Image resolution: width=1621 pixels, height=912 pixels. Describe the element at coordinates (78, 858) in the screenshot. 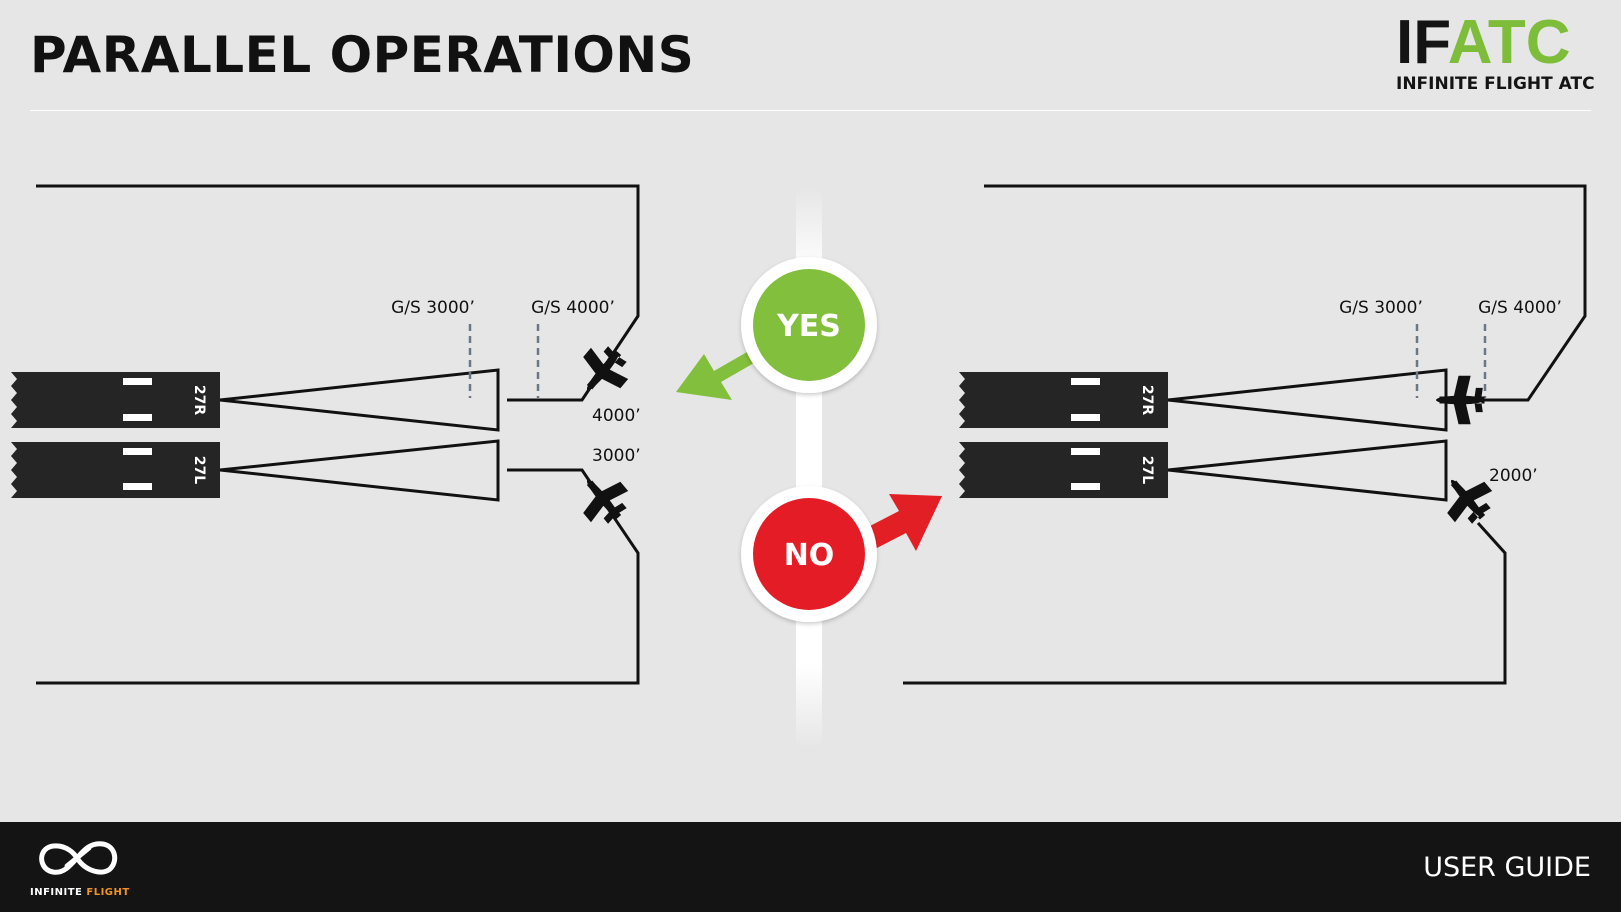

I see `infinite-flight-logo-icon` at that location.